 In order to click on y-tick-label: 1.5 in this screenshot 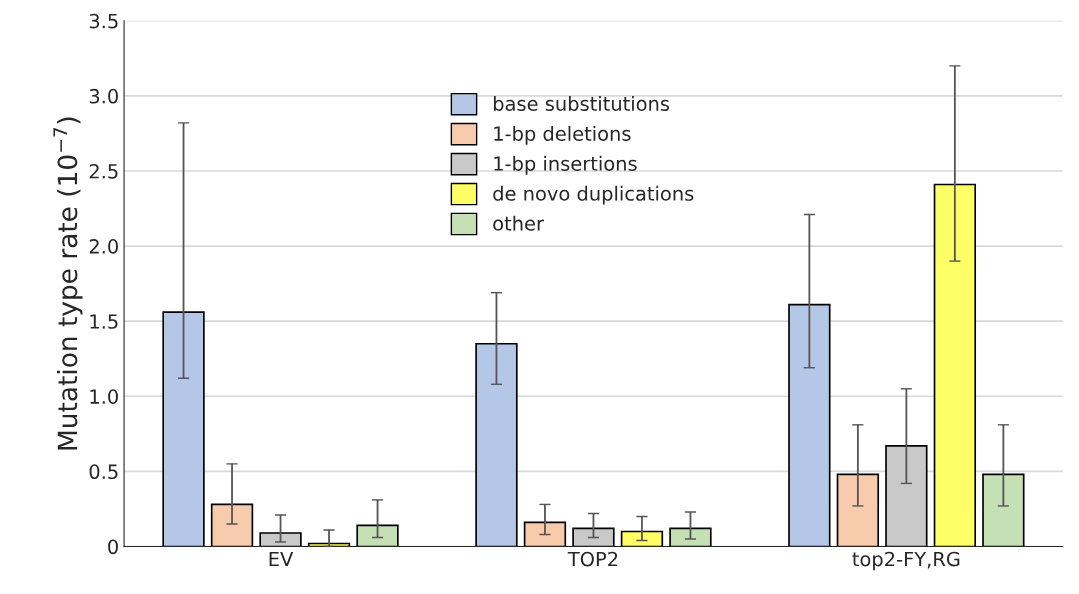, I will do `click(104, 321)`.